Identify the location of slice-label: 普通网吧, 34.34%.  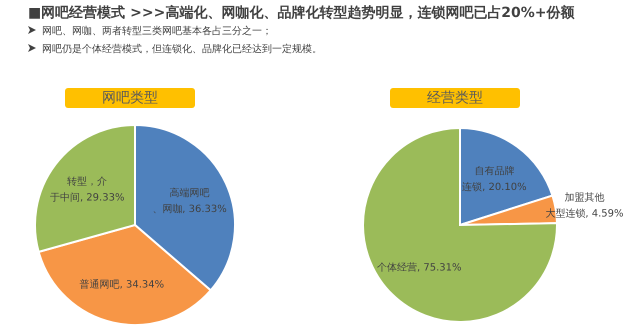
(122, 284).